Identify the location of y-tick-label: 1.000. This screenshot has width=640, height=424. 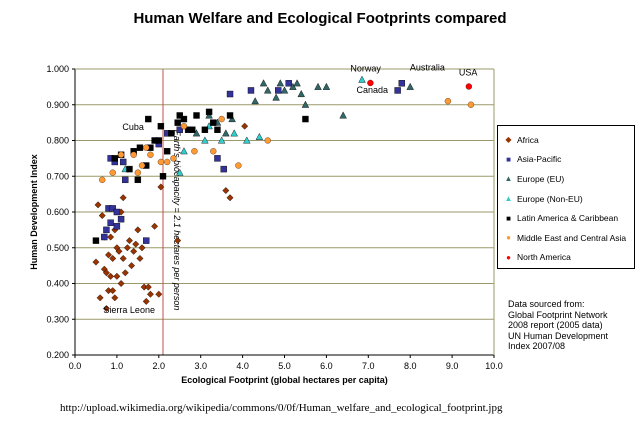
(57, 69).